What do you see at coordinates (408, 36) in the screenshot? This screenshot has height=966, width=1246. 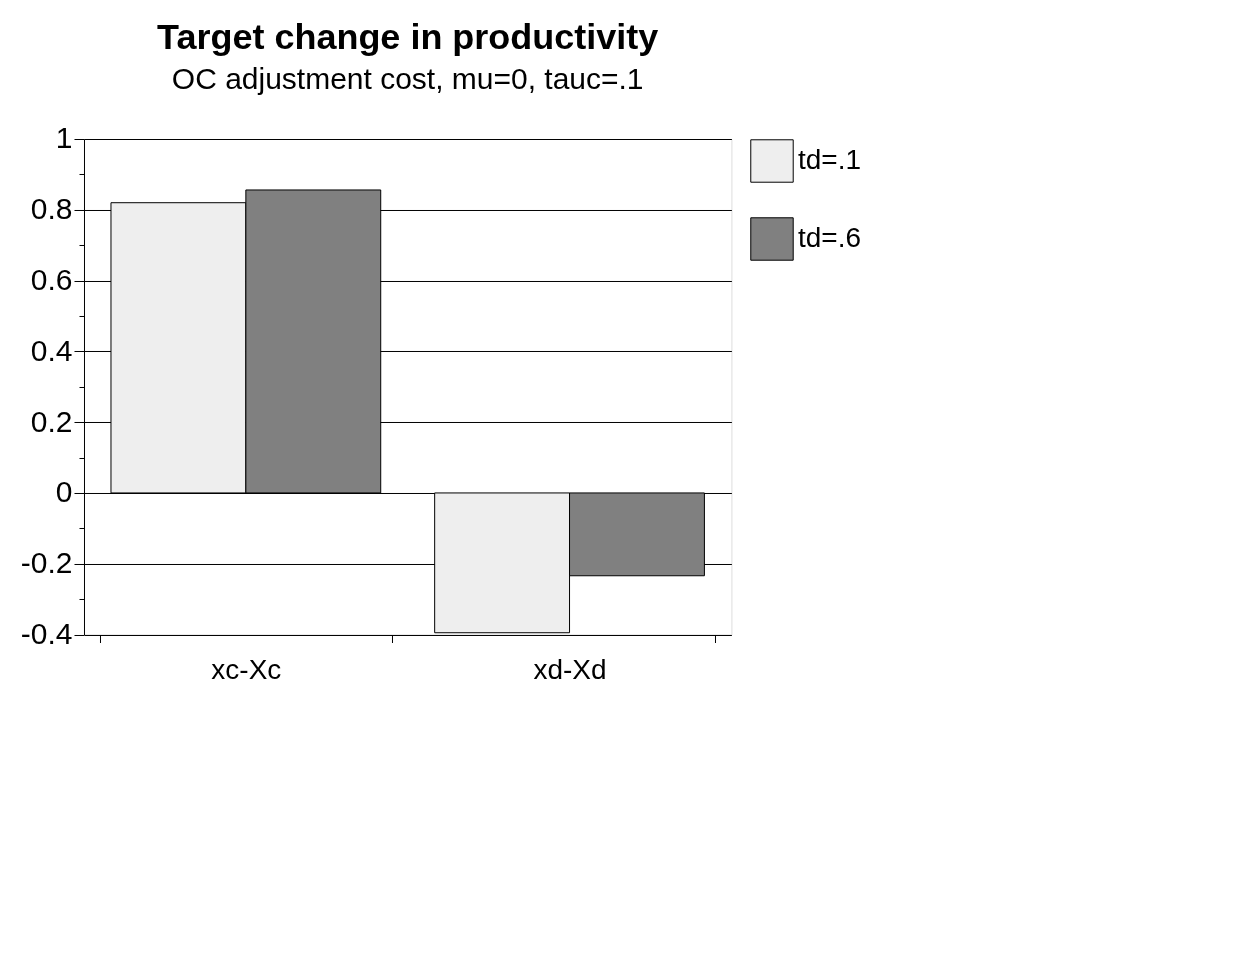 I see `chart-title: Target change in productivity` at bounding box center [408, 36].